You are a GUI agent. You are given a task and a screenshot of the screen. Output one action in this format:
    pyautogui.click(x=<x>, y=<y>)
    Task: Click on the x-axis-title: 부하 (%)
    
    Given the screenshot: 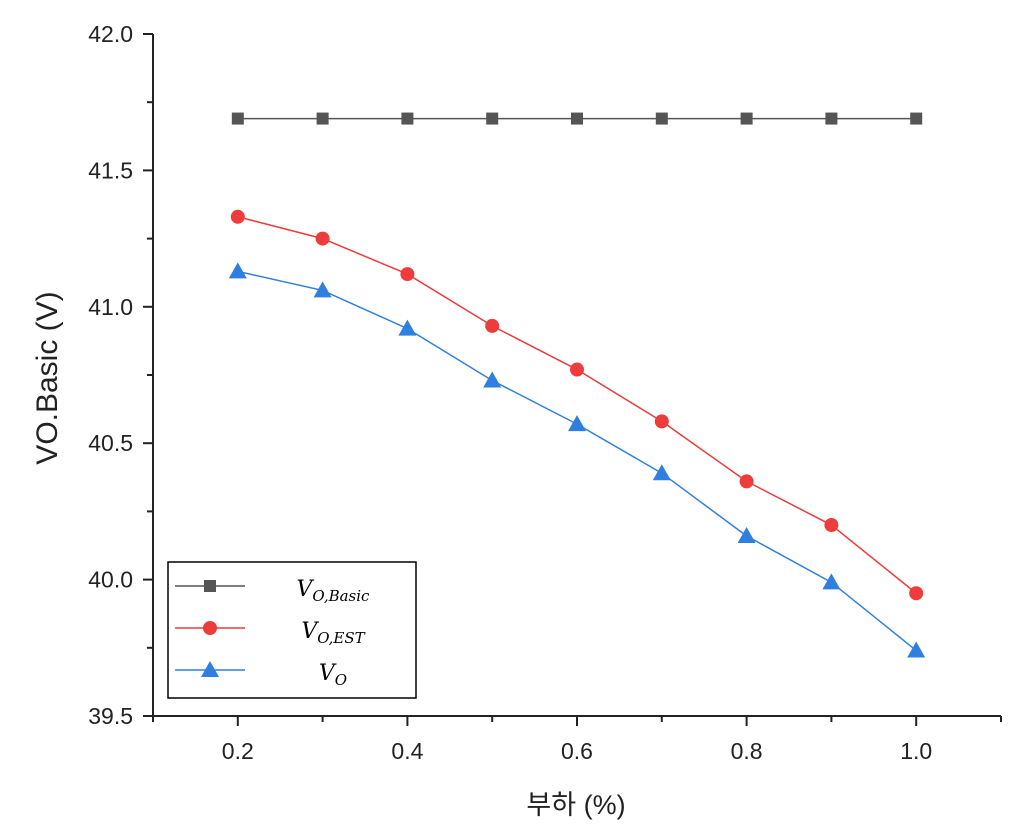 What is the action you would take?
    pyautogui.click(x=575, y=805)
    